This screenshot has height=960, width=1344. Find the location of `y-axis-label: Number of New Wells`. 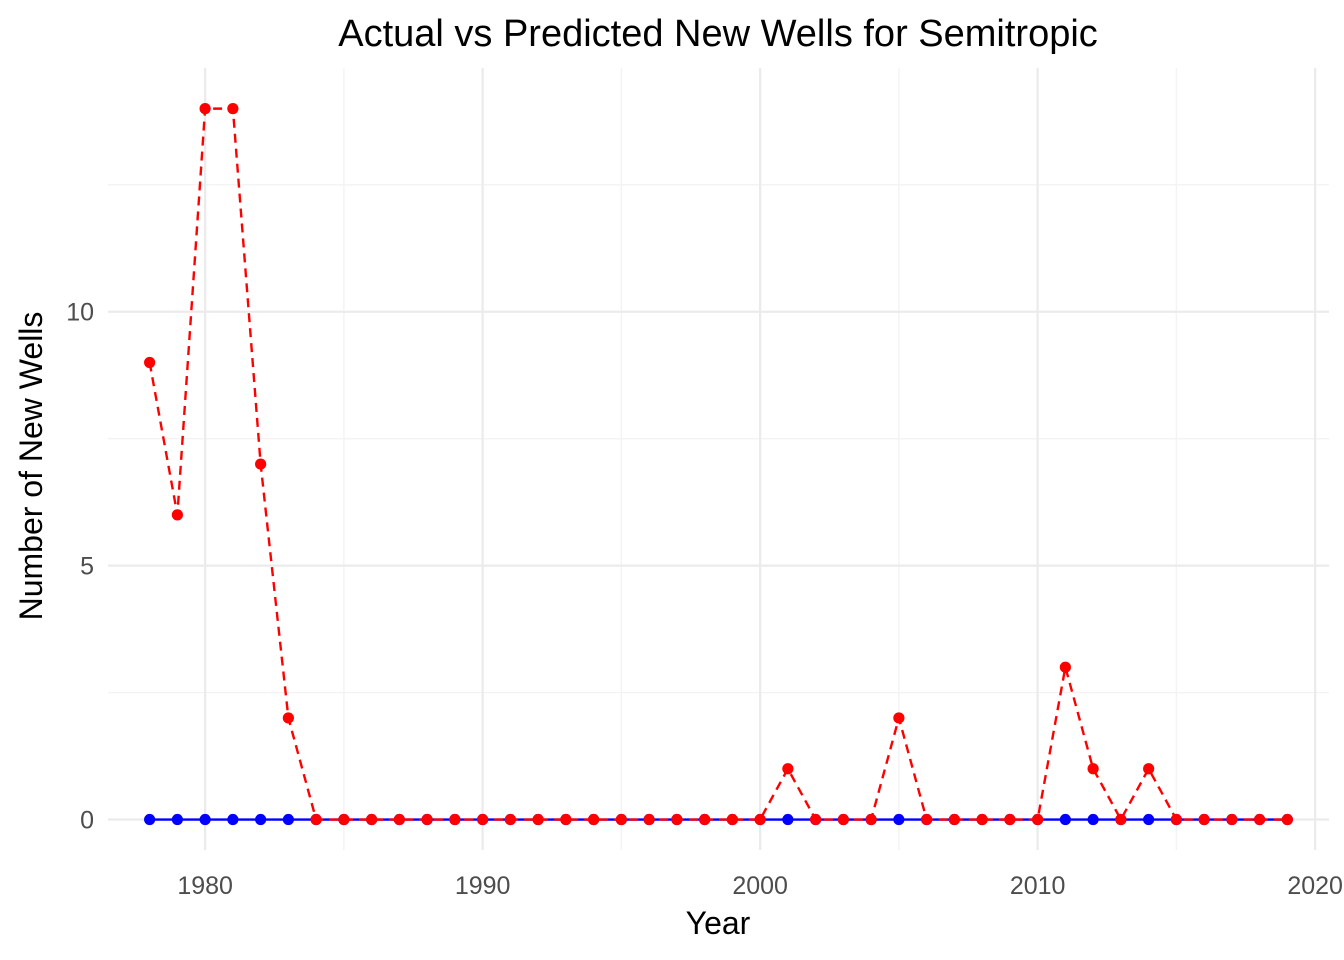

y-axis-label: Number of New Wells is located at coordinates (31, 466).